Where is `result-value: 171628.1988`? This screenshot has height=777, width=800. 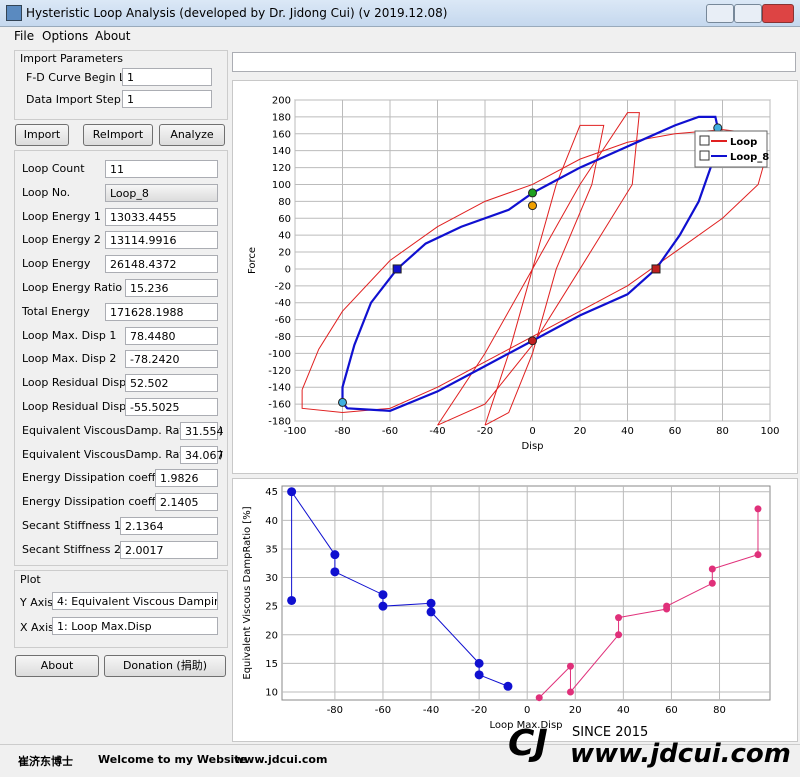
result-value: 171628.1988 is located at coordinates (161, 311).